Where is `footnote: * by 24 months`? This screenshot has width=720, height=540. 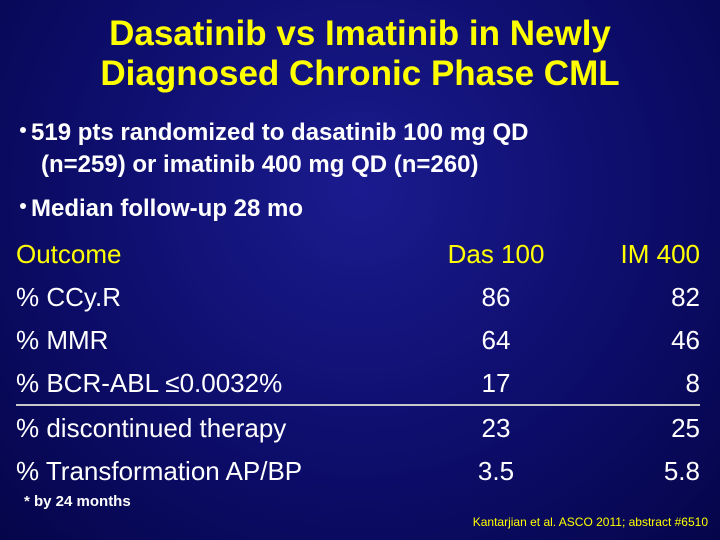
footnote: * by 24 months is located at coordinates (77, 501).